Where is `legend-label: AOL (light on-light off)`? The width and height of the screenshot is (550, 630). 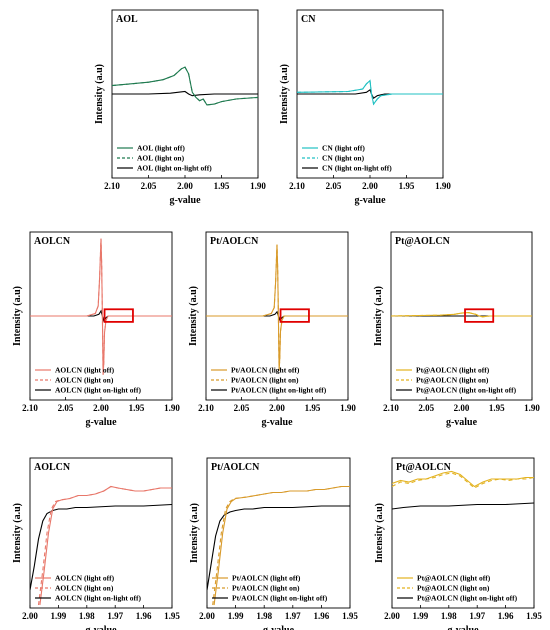 legend-label: AOL (light on-light off) is located at coordinates (174, 168).